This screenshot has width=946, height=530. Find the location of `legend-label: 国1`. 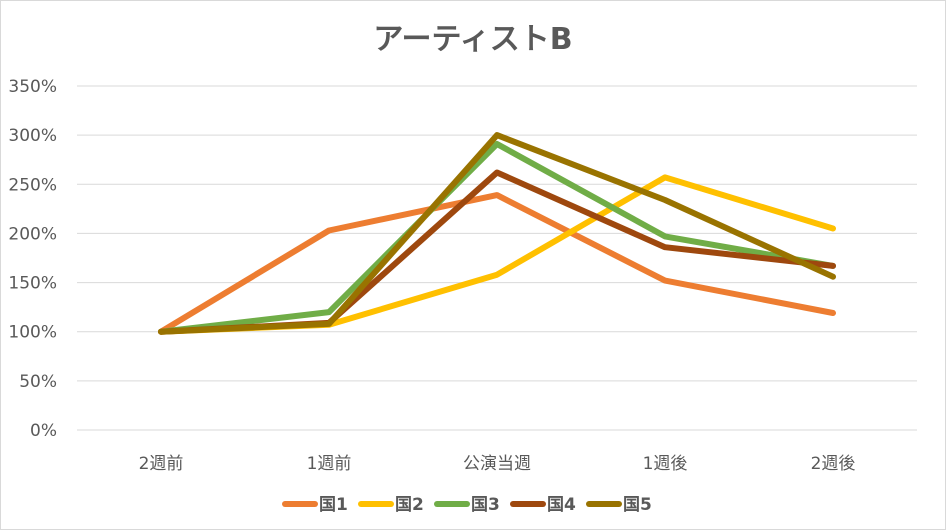

legend-label: 国1 is located at coordinates (333, 505).